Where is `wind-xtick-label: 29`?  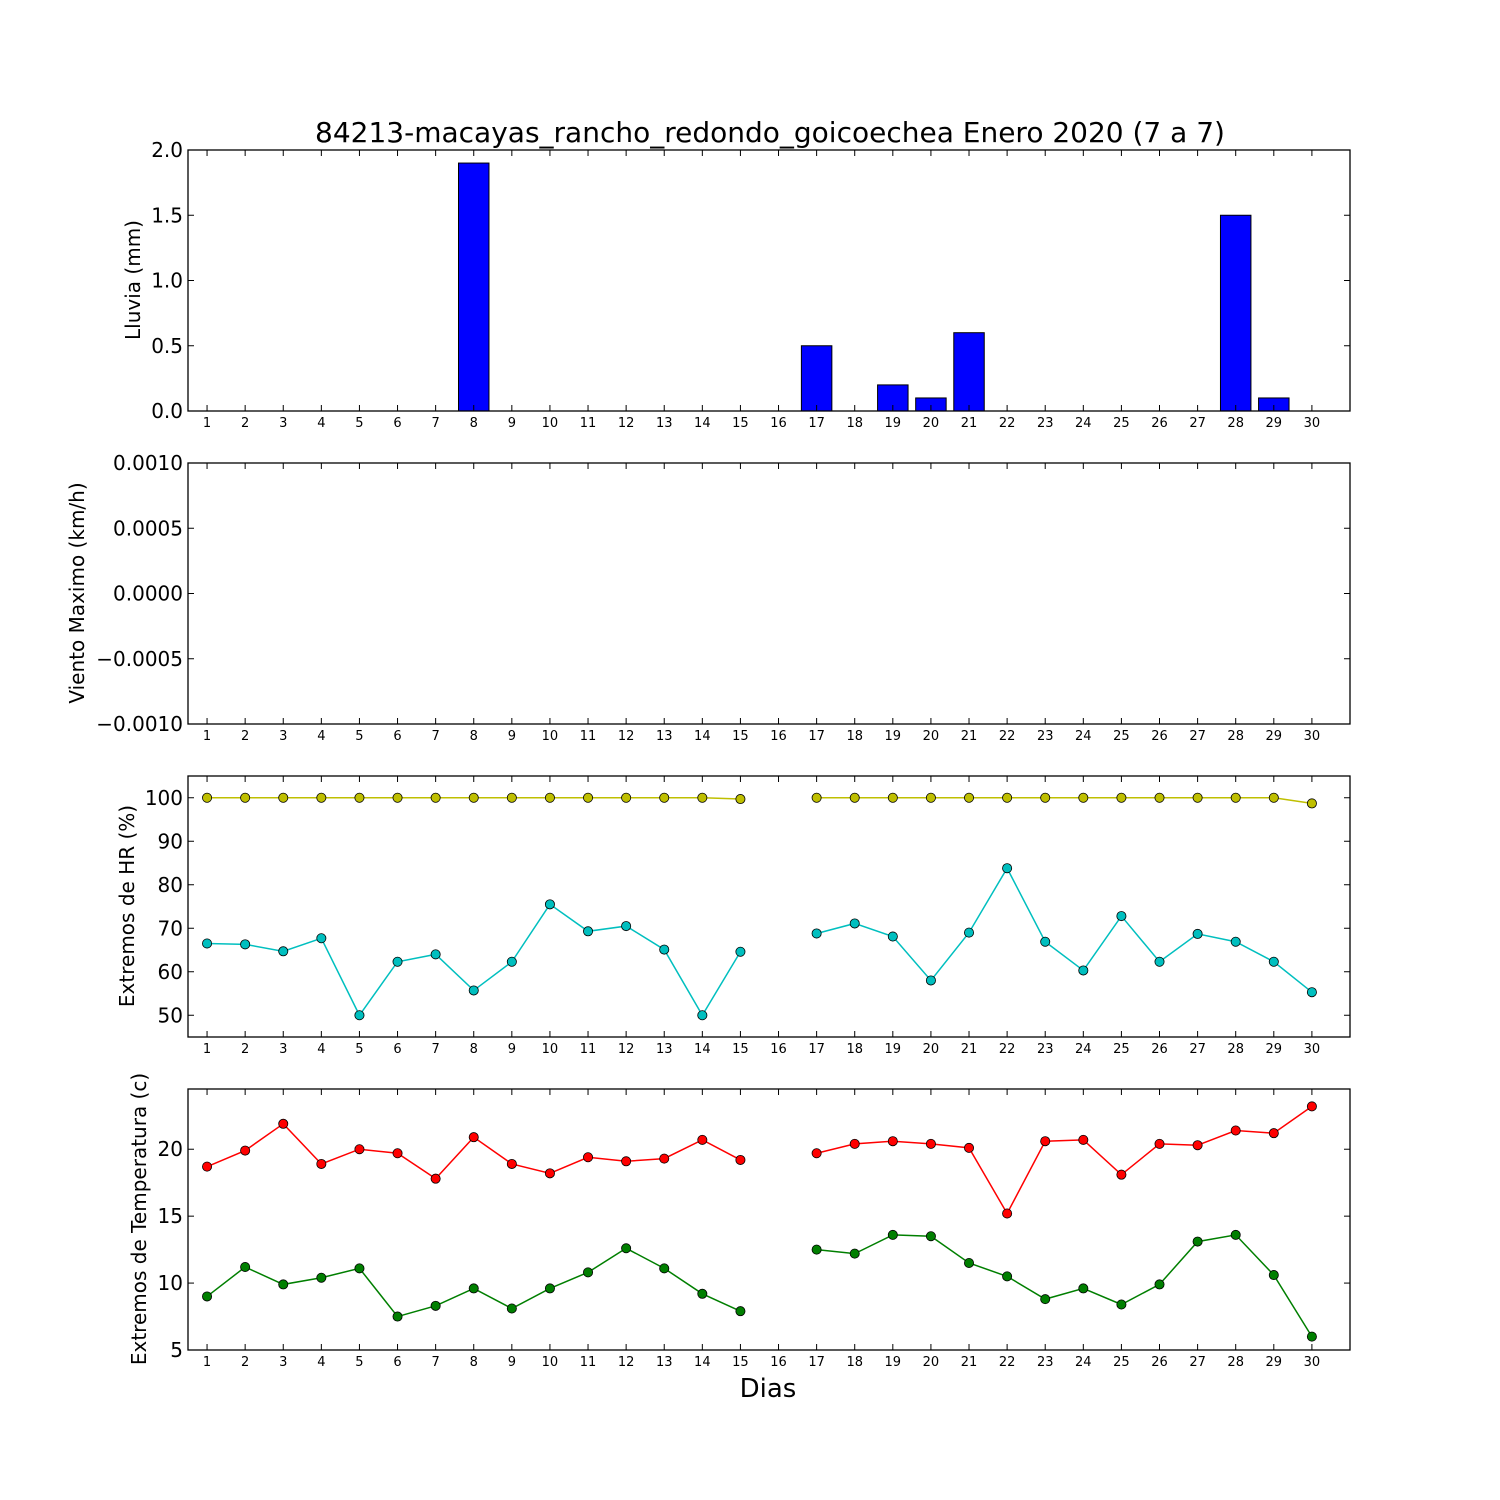
wind-xtick-label: 29 is located at coordinates (1274, 736).